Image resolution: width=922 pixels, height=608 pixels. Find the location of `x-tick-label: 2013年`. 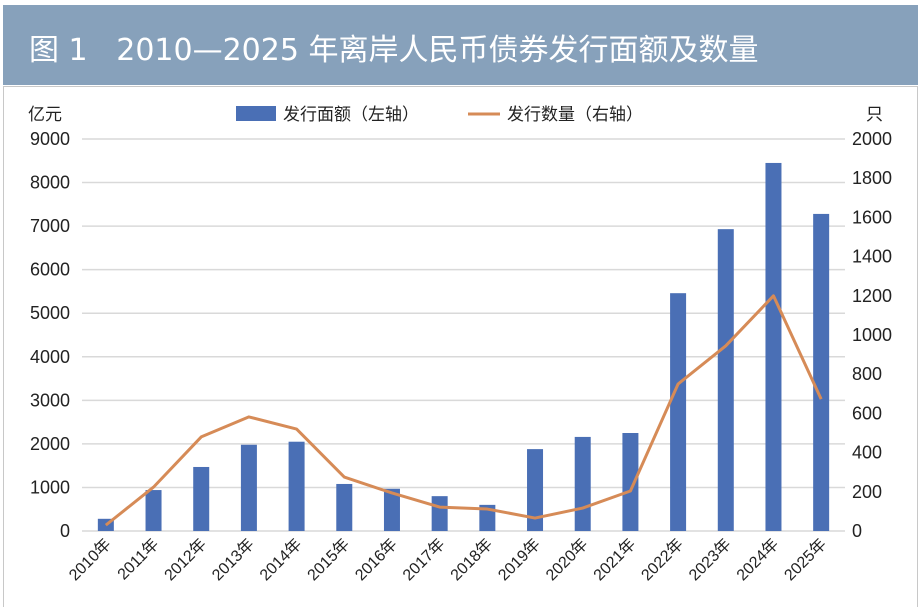

x-tick-label: 2013年 is located at coordinates (233, 559).